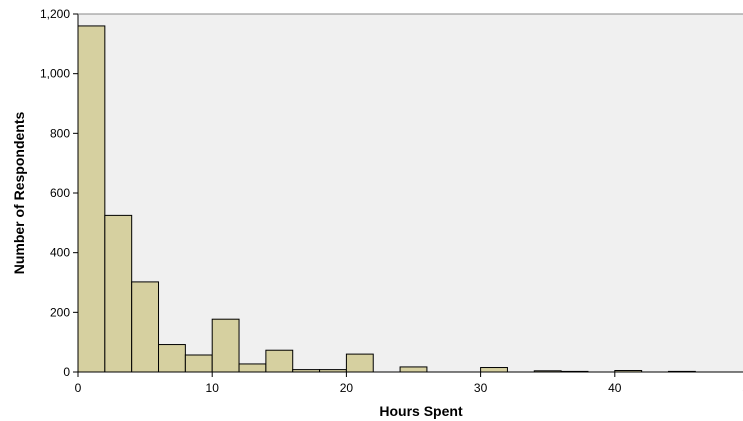 This screenshot has height=421, width=743. I want to click on y-tick-label: 600, so click(60, 193).